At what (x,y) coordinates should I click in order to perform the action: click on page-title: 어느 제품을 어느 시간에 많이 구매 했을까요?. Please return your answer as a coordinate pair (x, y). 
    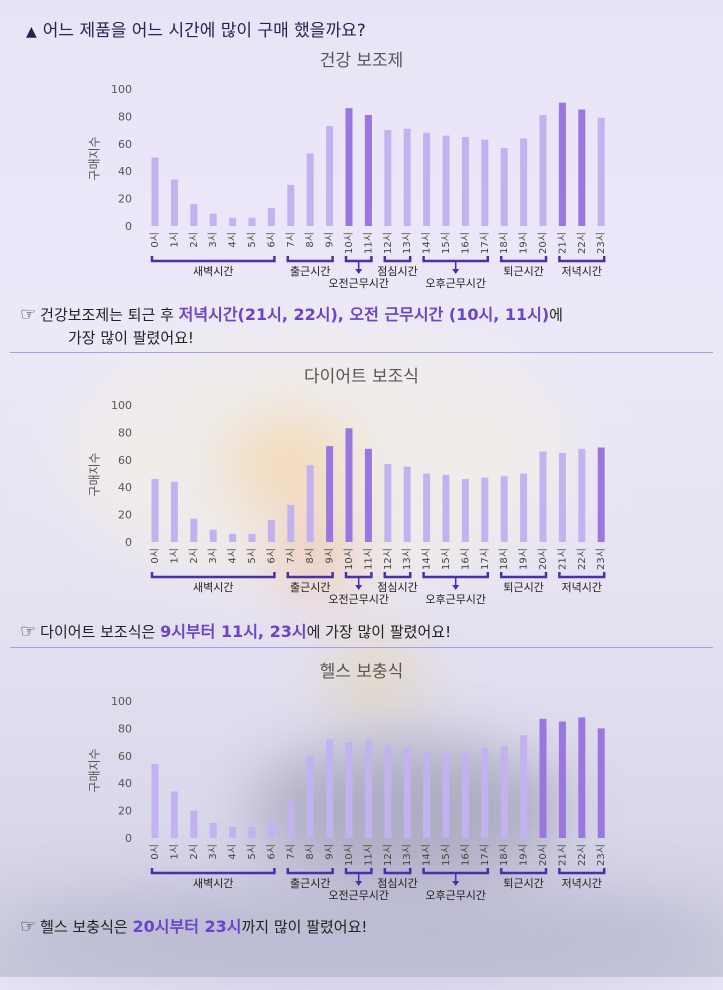
    Looking at the image, I should click on (204, 31).